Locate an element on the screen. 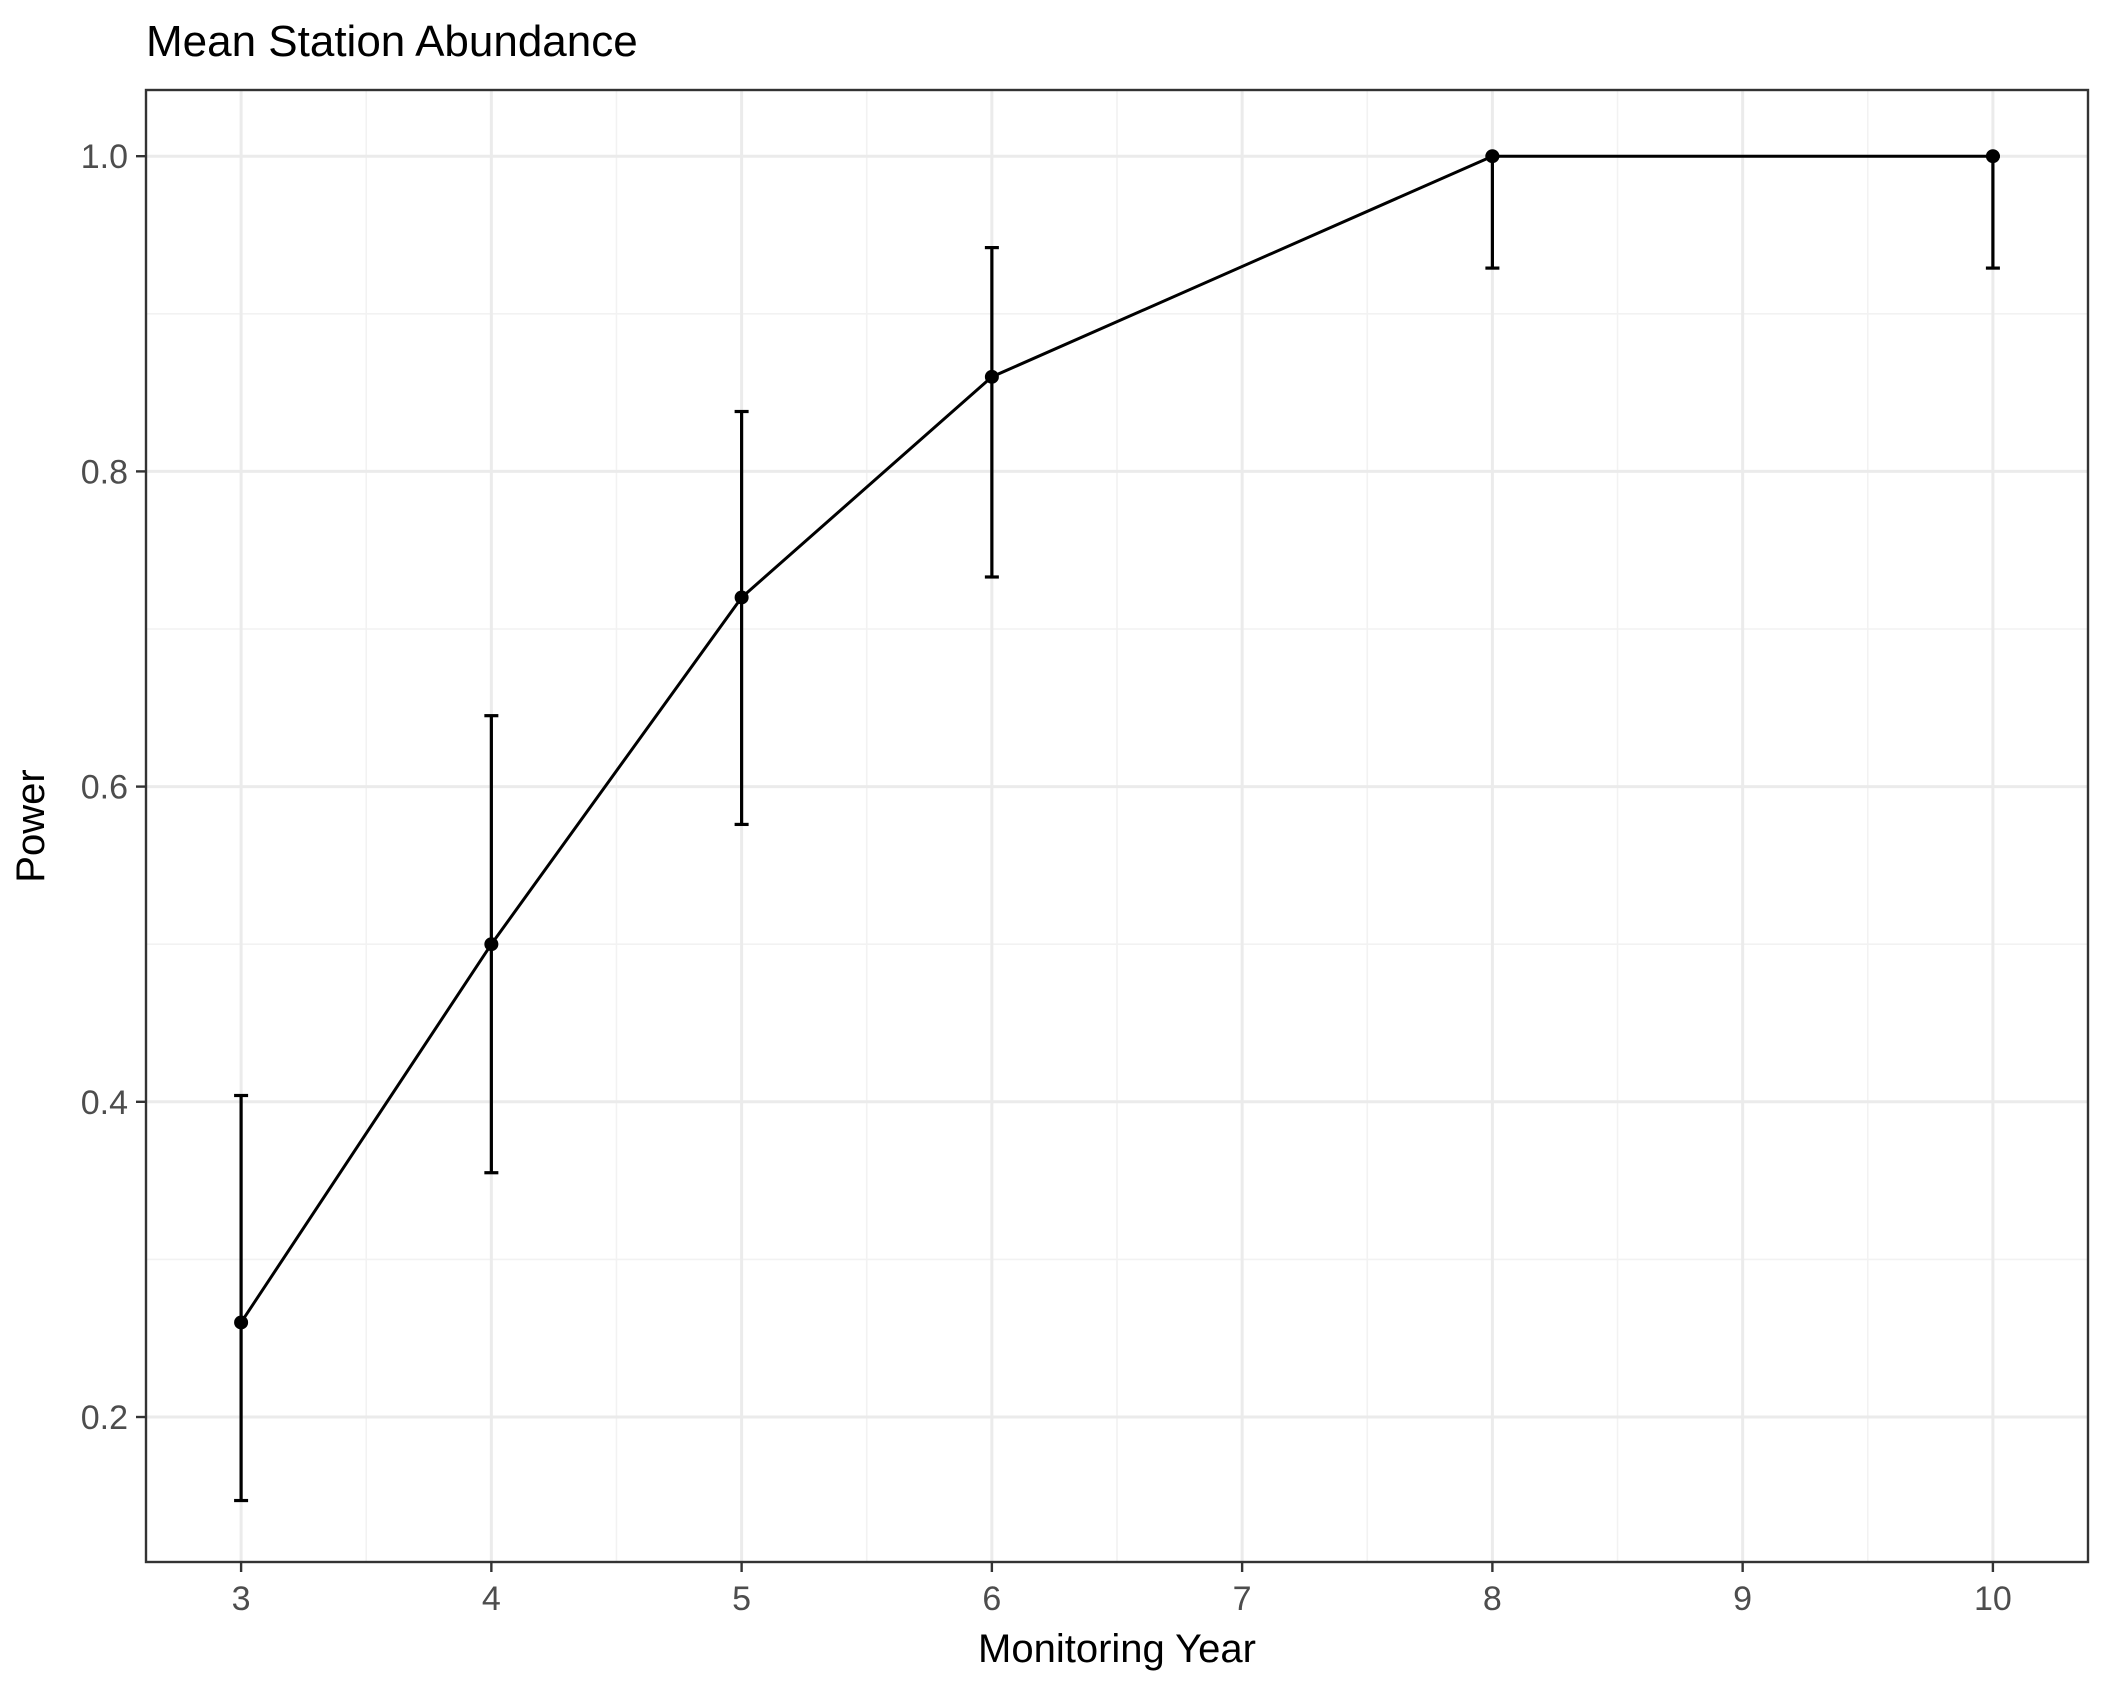 Image resolution: width=2106 pixels, height=1689 pixels. x-tick-label: 3 is located at coordinates (241, 1599).